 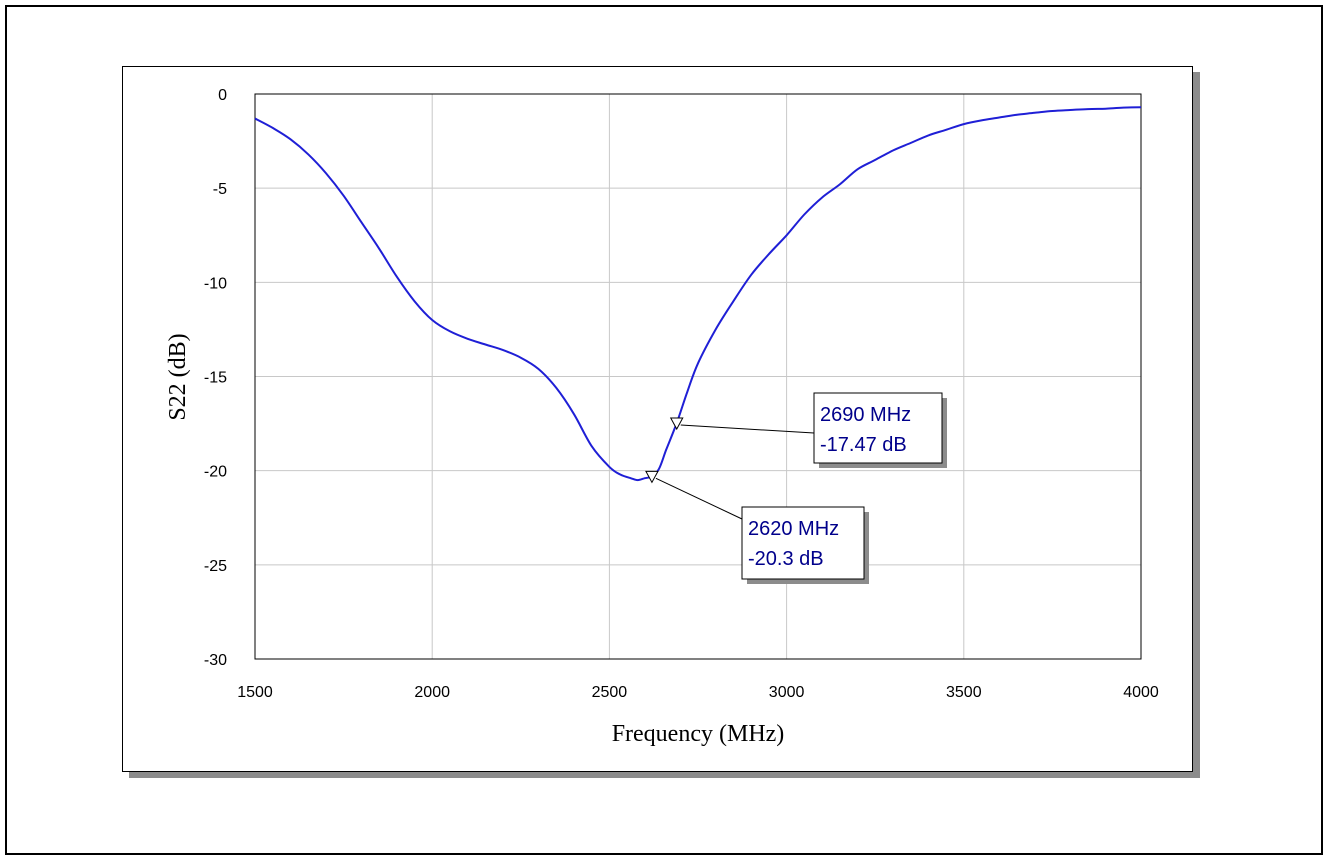 What do you see at coordinates (786, 559) in the screenshot?
I see `marker-db-label: -20.3 dB` at bounding box center [786, 559].